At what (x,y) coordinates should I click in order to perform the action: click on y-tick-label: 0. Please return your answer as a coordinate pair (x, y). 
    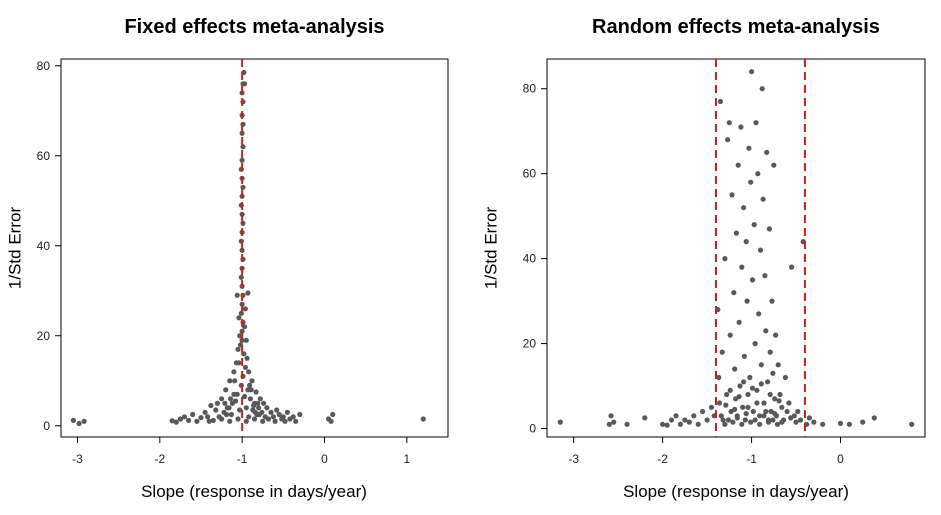
    Looking at the image, I should click on (46, 426).